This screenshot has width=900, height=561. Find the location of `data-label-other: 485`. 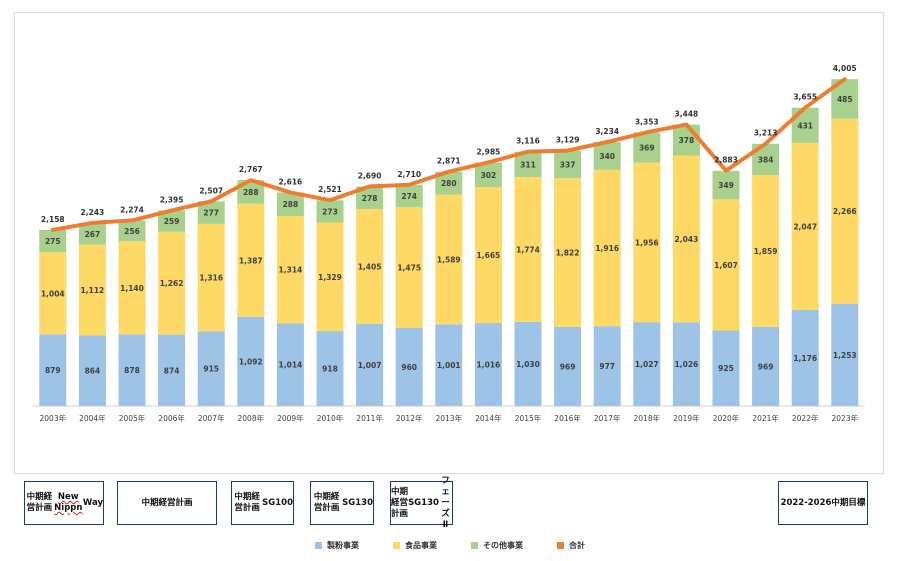

data-label-other: 485 is located at coordinates (845, 99).